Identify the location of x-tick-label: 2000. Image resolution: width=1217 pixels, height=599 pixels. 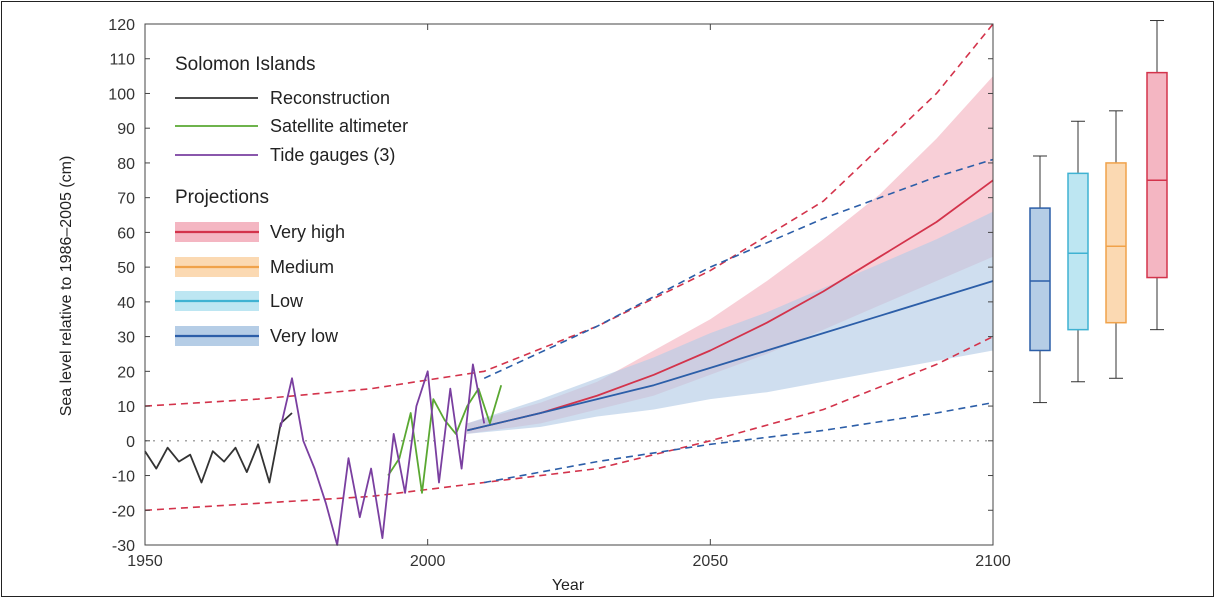
(428, 561).